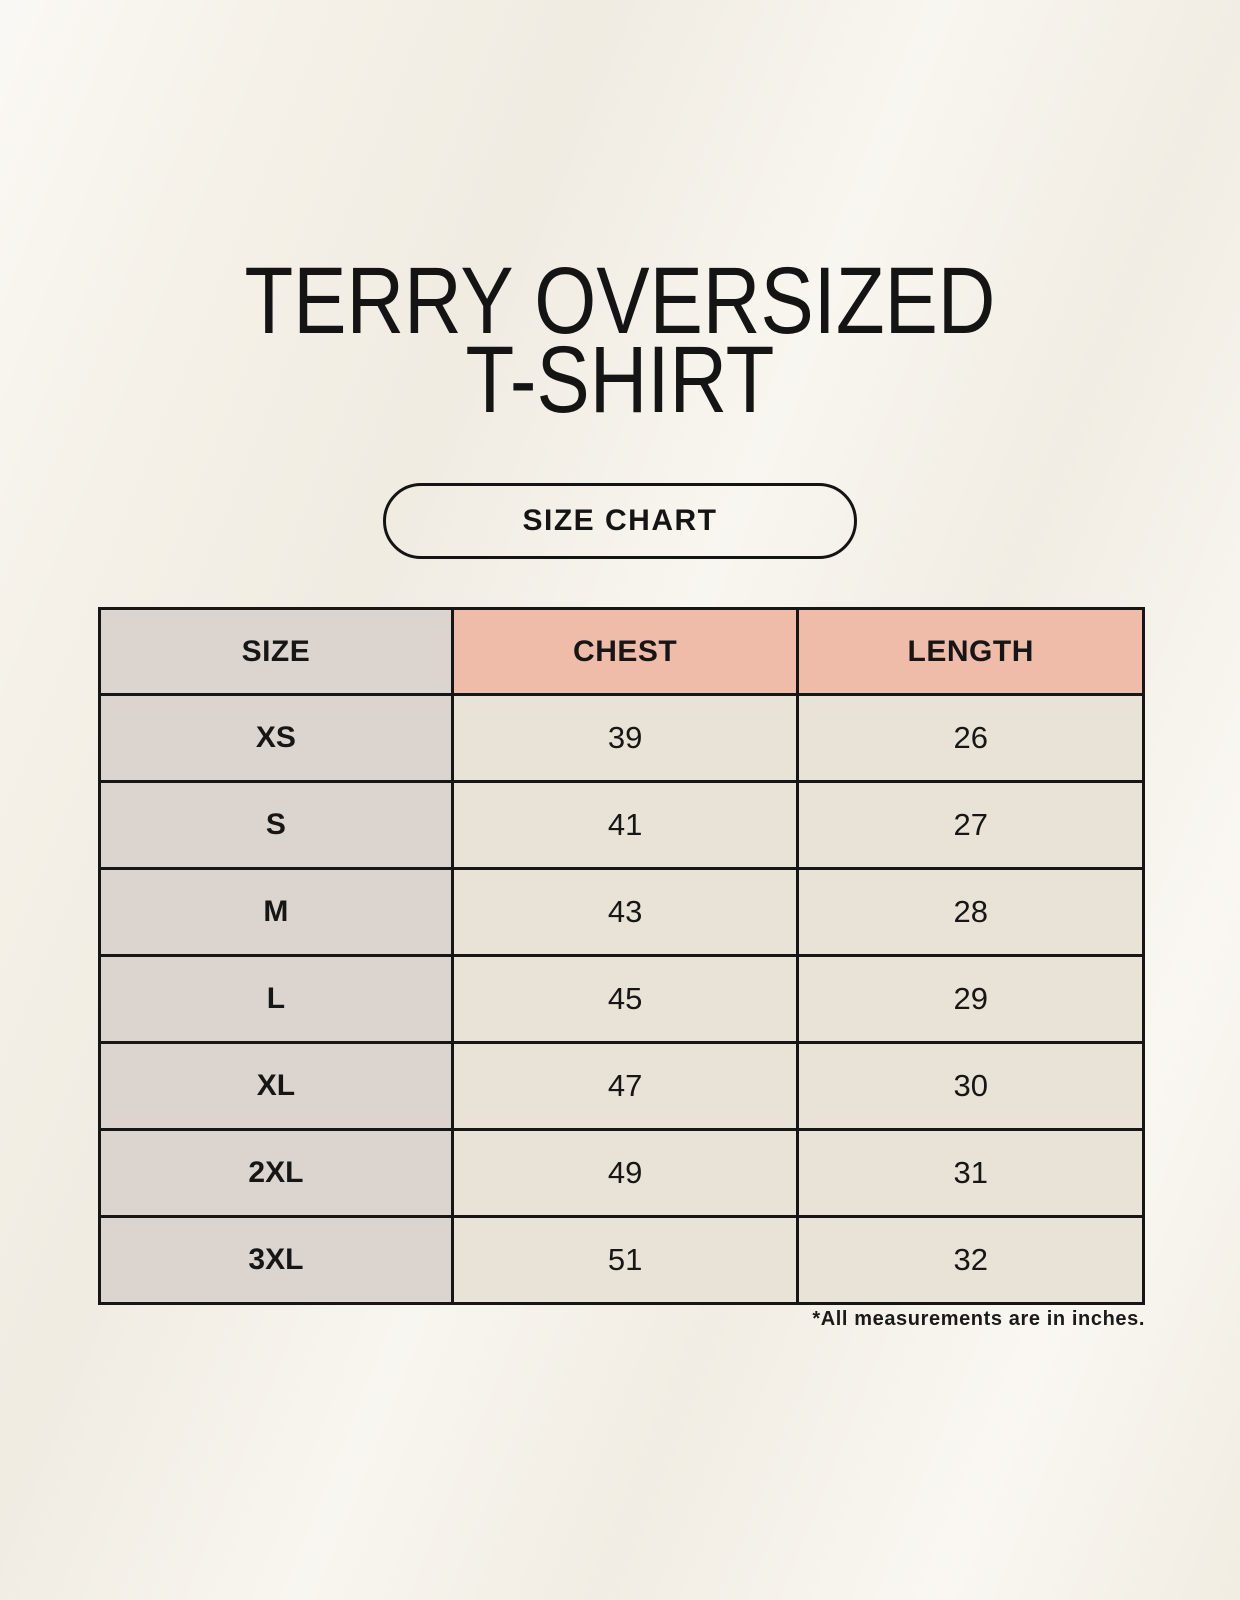 Image resolution: width=1240 pixels, height=1600 pixels. What do you see at coordinates (970, 1260) in the screenshot?
I see `length-value-cell: 32` at bounding box center [970, 1260].